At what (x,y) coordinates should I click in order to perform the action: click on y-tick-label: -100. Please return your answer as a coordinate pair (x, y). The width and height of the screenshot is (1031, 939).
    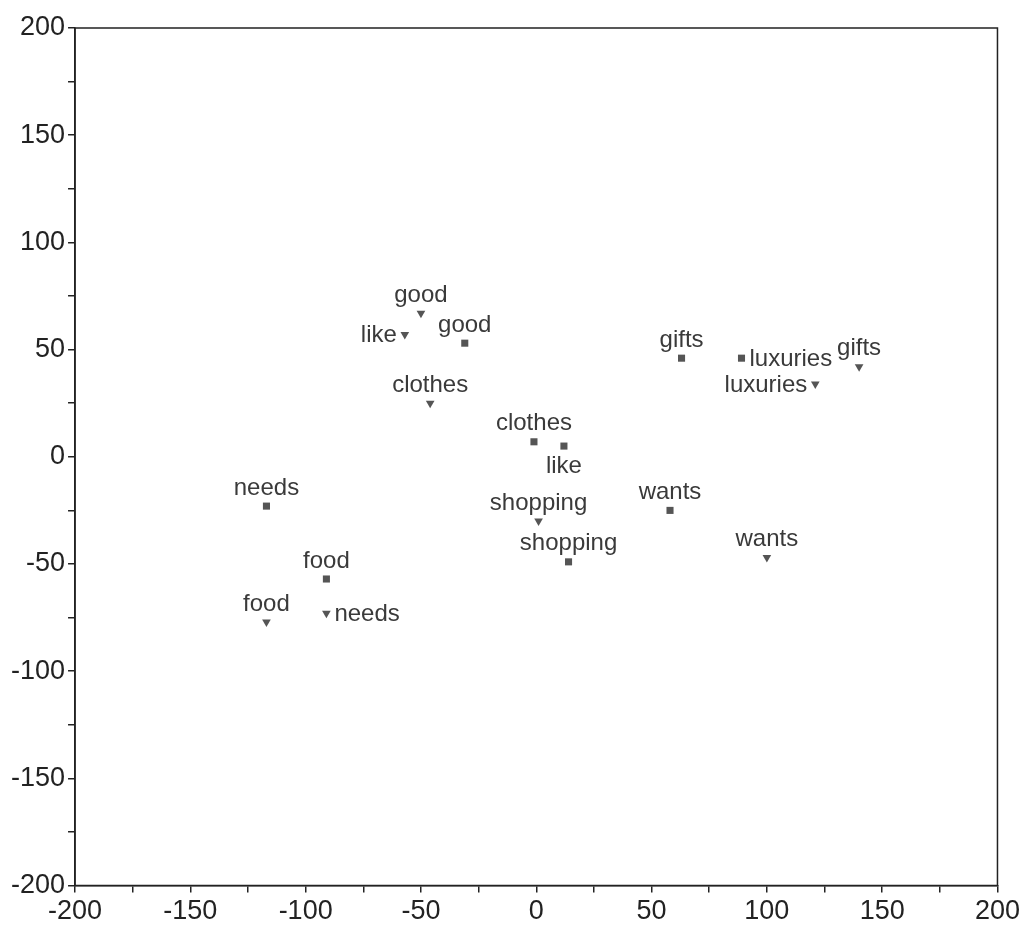
    Looking at the image, I should click on (38, 669).